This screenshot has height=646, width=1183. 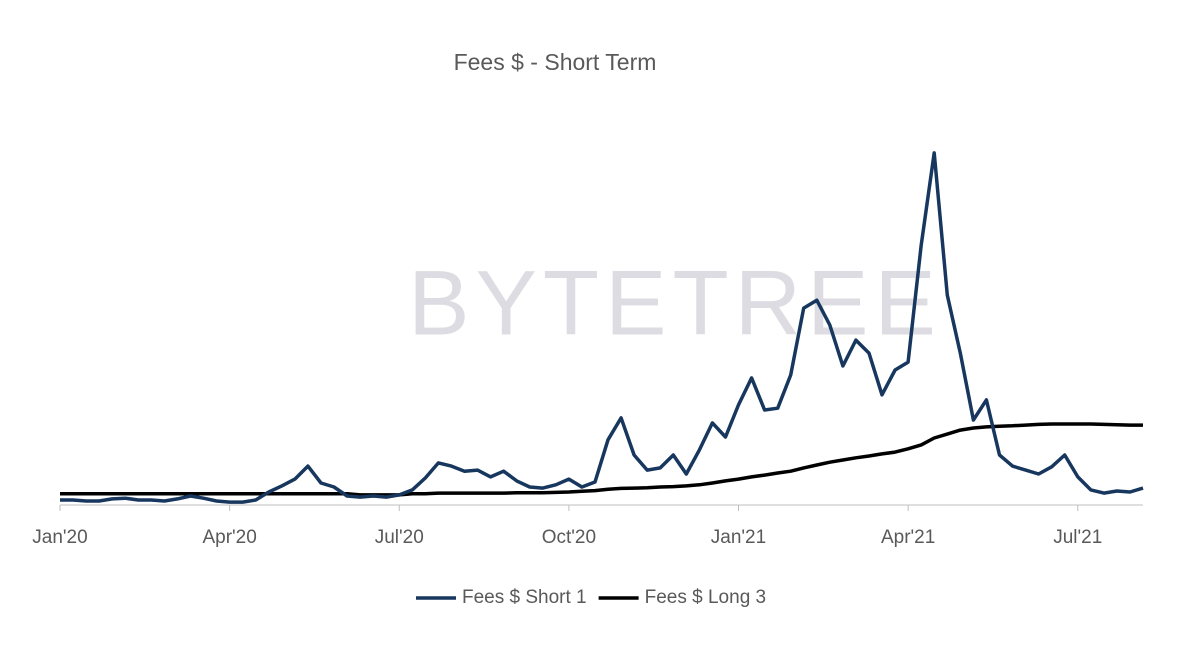 What do you see at coordinates (675, 303) in the screenshot?
I see `watermark: BYTETREE` at bounding box center [675, 303].